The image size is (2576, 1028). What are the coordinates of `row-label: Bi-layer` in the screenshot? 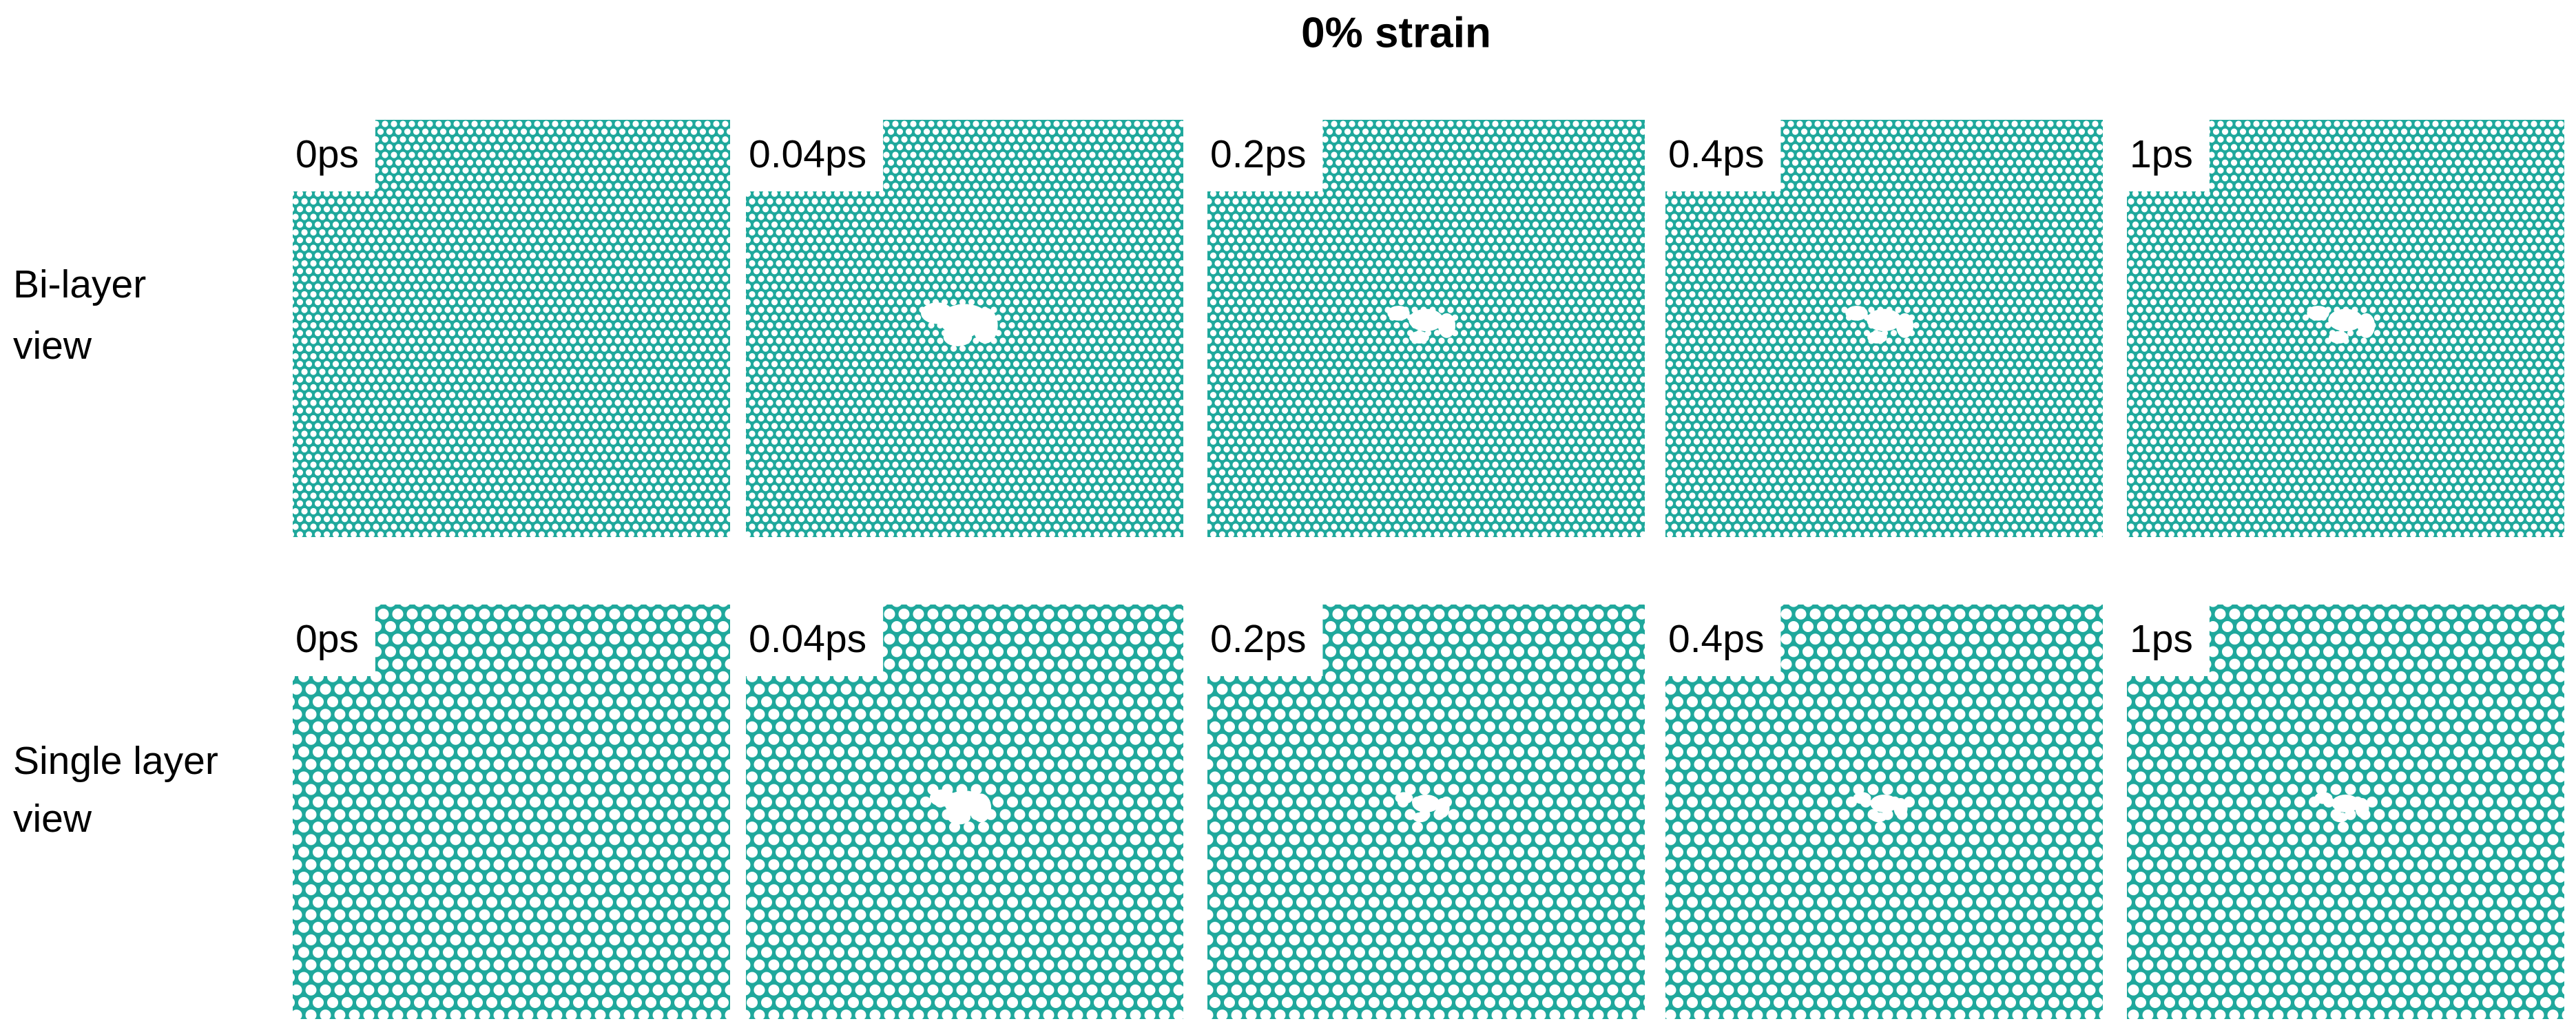 It's located at (79, 284).